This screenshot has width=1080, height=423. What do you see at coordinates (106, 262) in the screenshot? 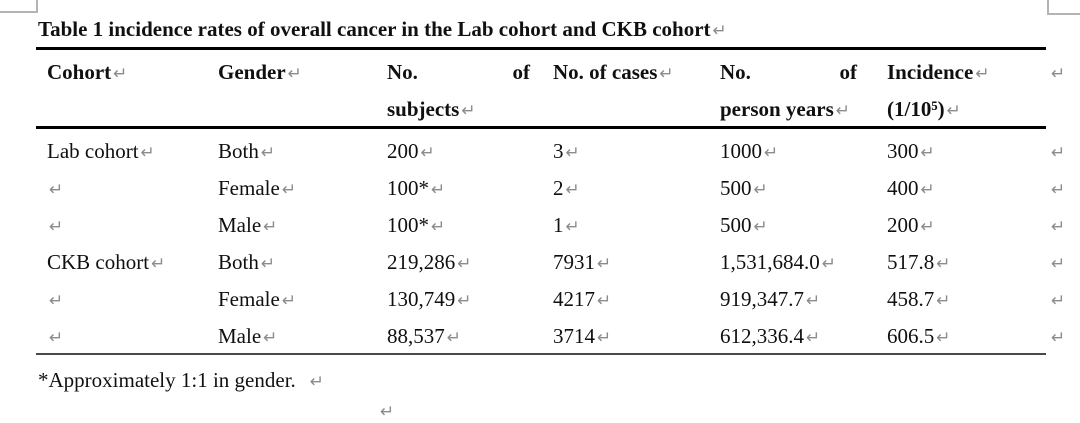
I see `cell-cohort: CKB cohort ↵` at bounding box center [106, 262].